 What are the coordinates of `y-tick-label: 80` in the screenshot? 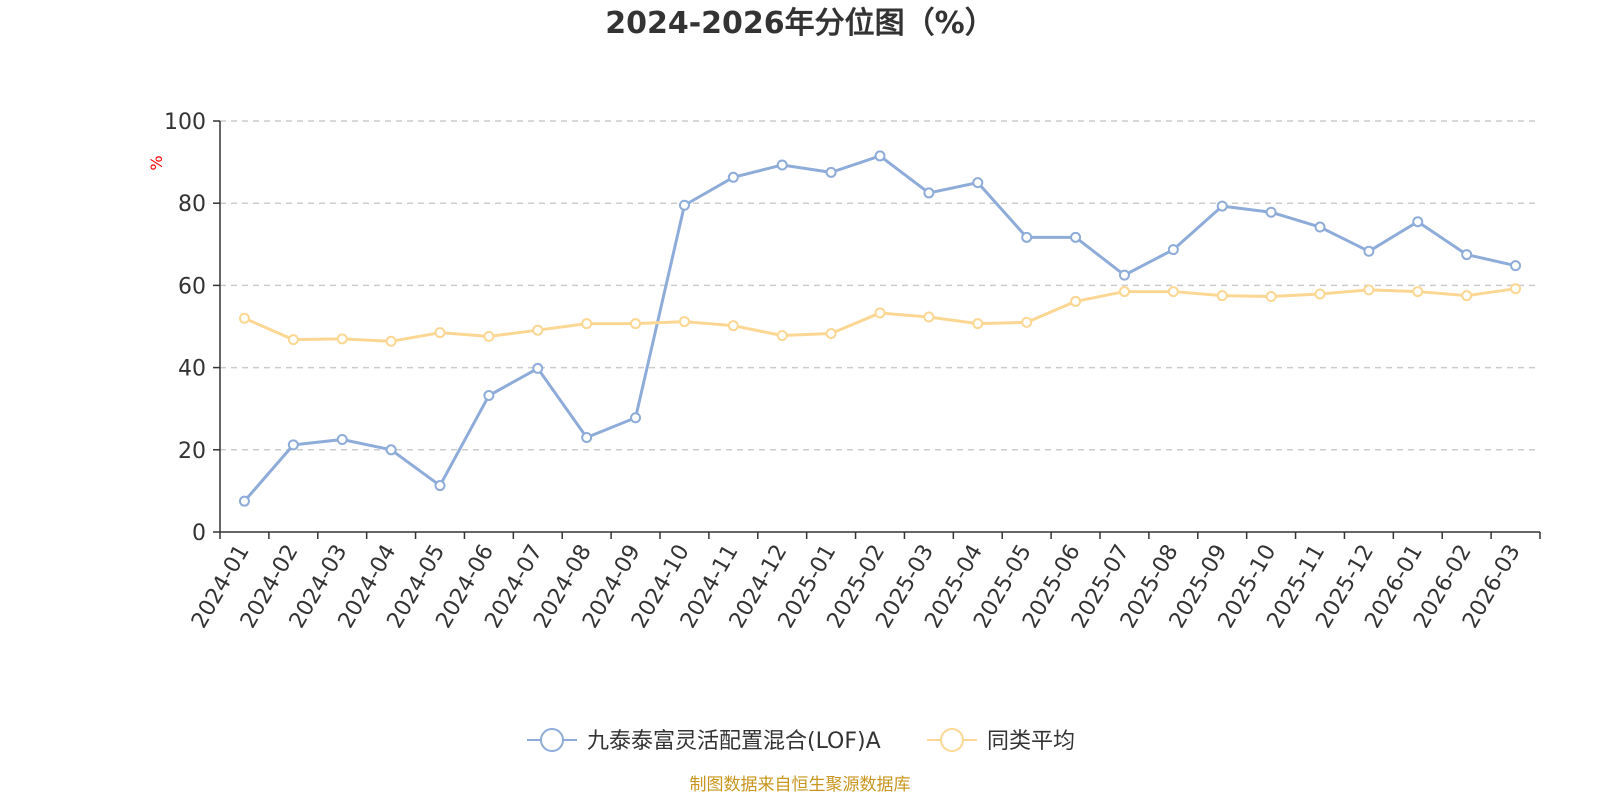 It's located at (192, 204).